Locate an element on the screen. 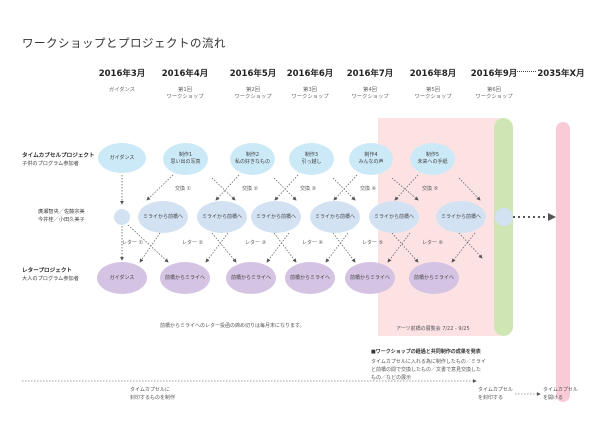 This screenshot has width=600, height=424. row-label-letter: レタープロジェクト 大人のプログラム参加者 is located at coordinates (50, 275).